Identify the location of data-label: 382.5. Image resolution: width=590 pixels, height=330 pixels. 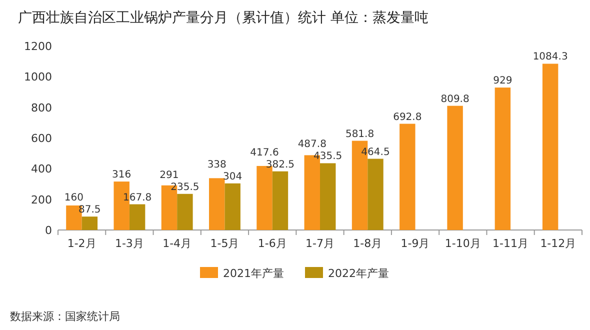
(280, 164).